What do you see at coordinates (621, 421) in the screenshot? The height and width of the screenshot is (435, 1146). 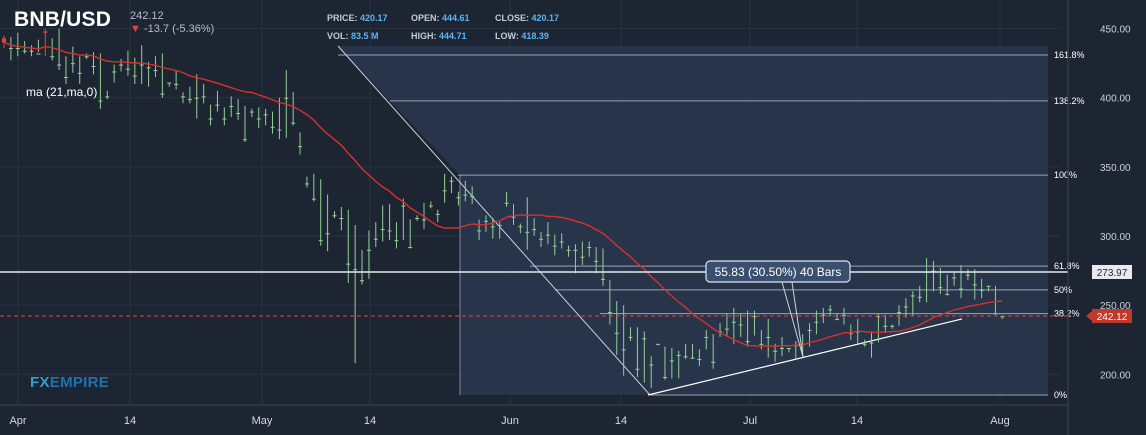 I see `x-tick-label: 14` at bounding box center [621, 421].